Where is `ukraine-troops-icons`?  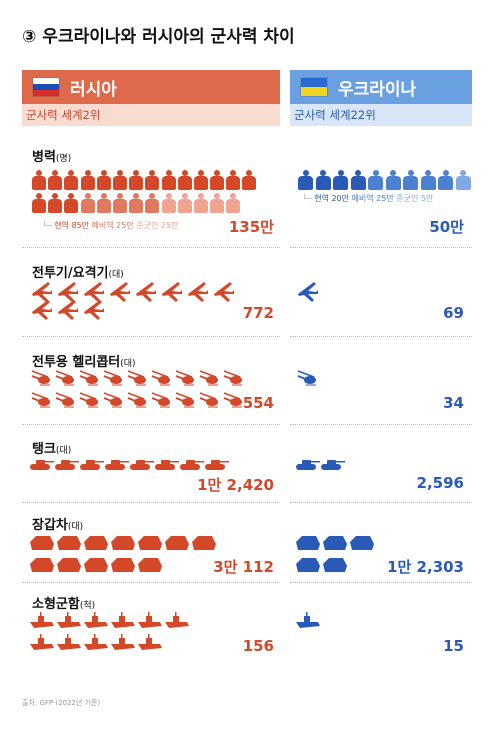
ukraine-troops-icons is located at coordinates (388, 180).